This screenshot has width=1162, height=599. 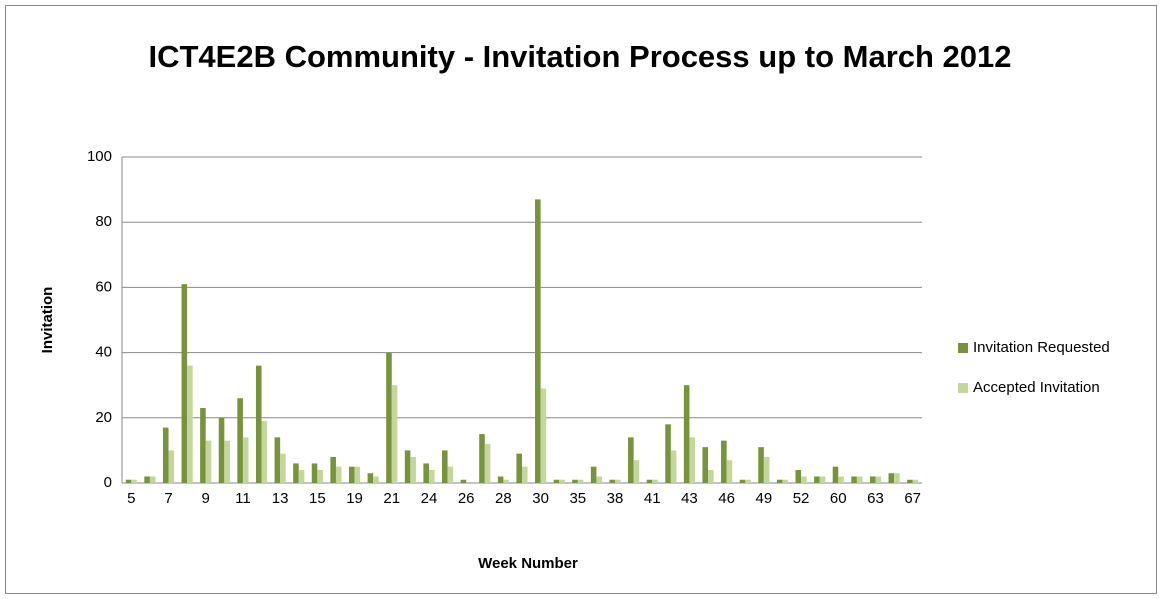 I want to click on x-tick-label: 67, so click(x=912, y=498).